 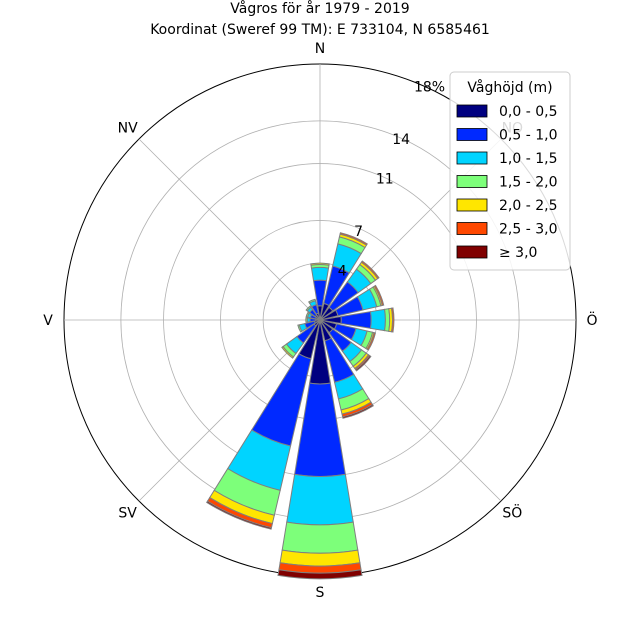 What do you see at coordinates (591, 320) in the screenshot?
I see `compass-label-ö: Ö` at bounding box center [591, 320].